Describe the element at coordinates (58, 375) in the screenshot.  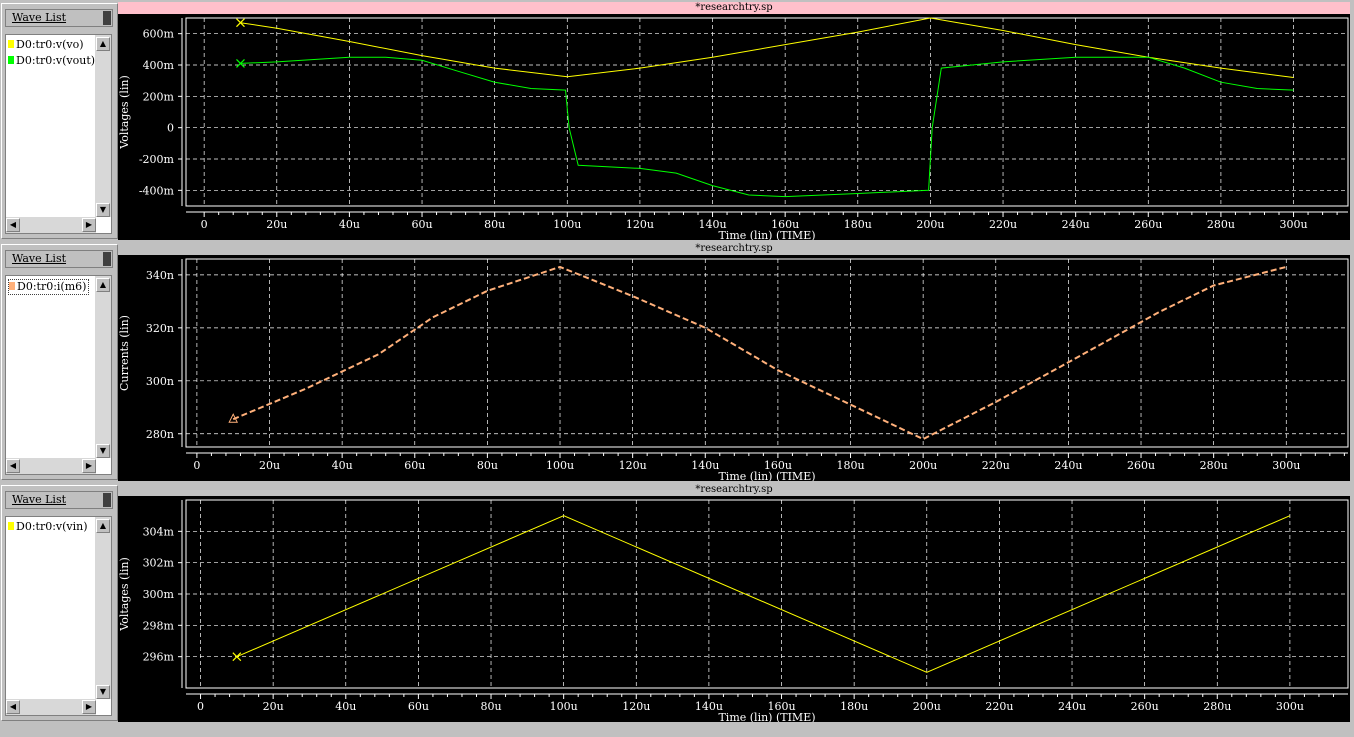
I see `wave-list-box: D0:tr0:i(m6) ▲ ▼ ◀ ▶` at that location.